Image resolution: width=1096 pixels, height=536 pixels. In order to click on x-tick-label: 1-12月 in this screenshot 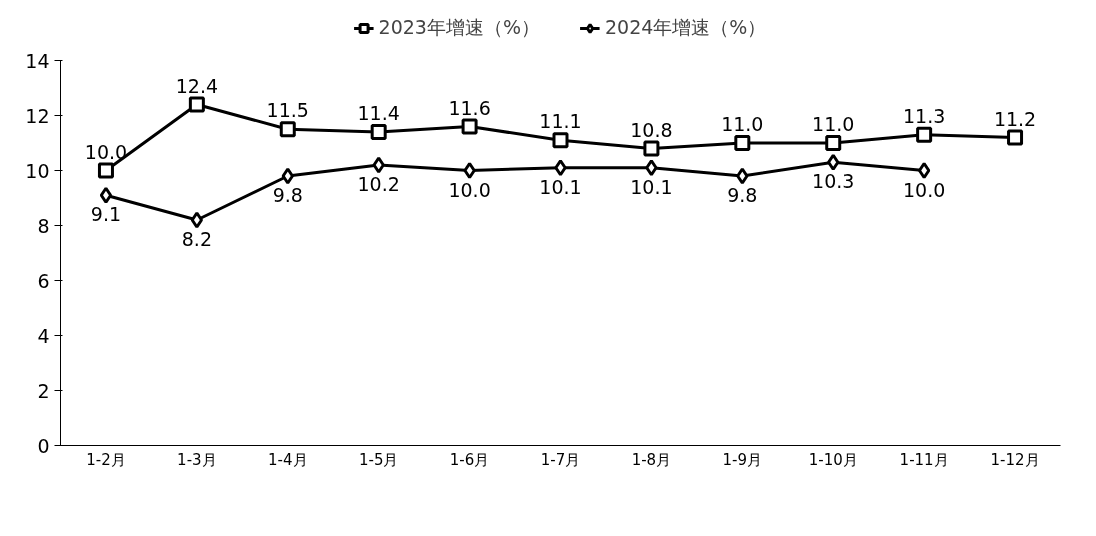, I will do `click(1015, 459)`.